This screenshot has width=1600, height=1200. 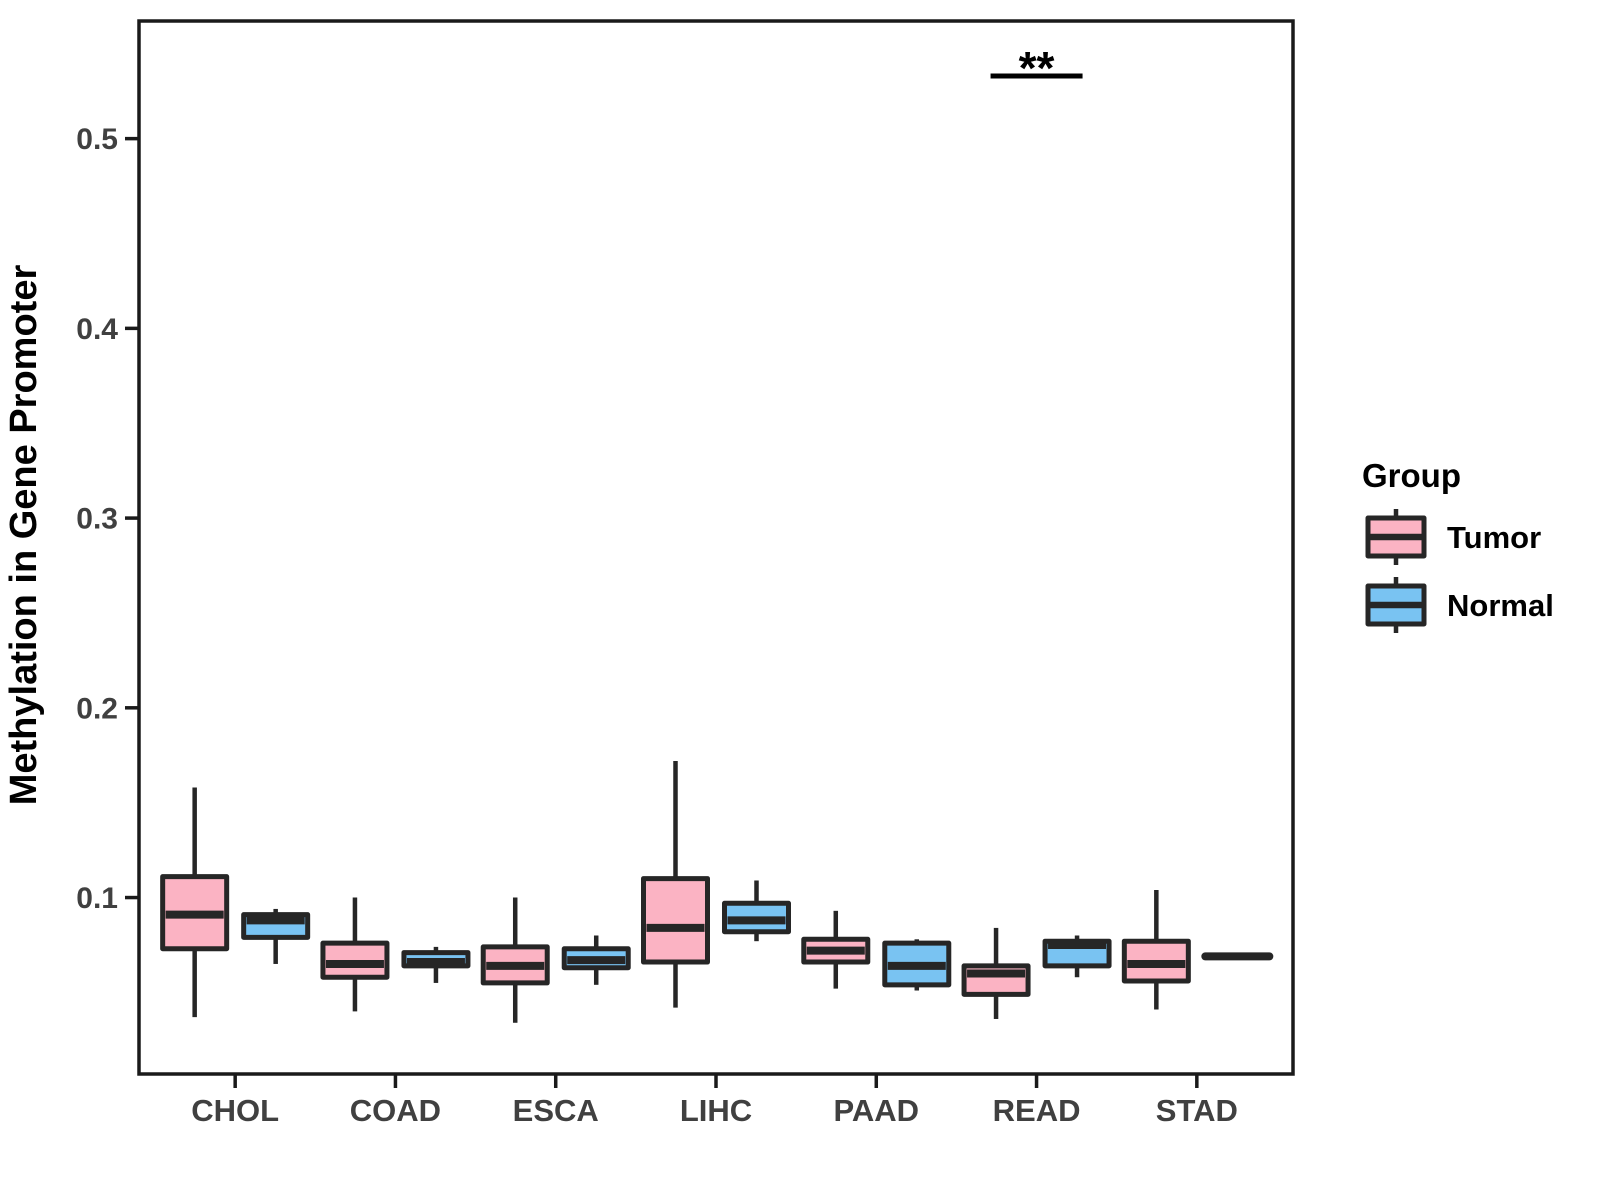 I want to click on legend-entry-tumor: Tumor, so click(x=1453, y=537).